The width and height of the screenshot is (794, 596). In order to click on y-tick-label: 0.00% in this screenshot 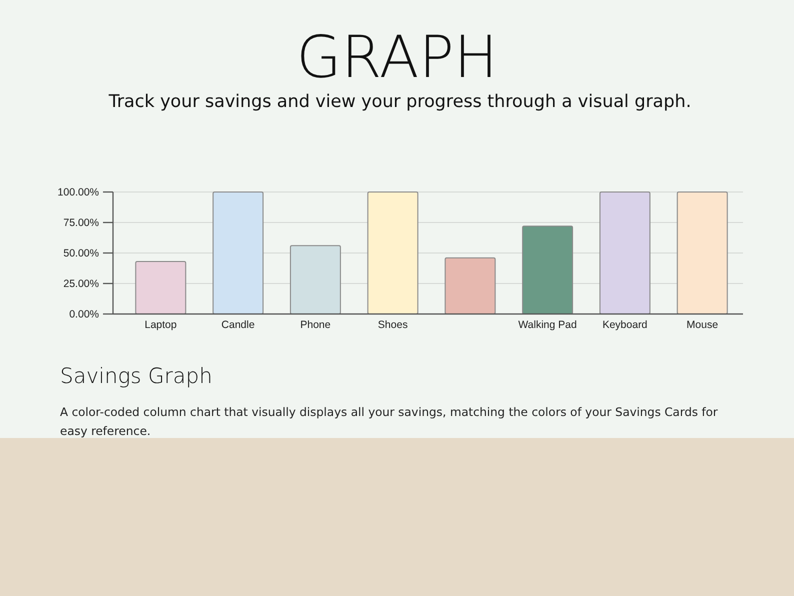, I will do `click(84, 314)`.